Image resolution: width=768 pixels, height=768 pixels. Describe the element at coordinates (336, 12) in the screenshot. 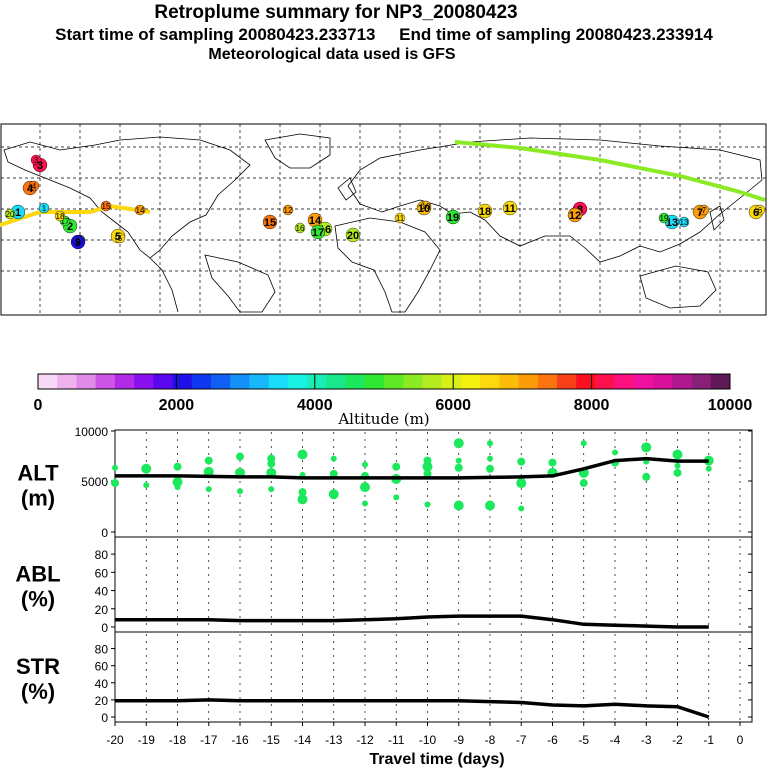

I see `chart-title: Retroplume summary for NP3_20080423` at that location.